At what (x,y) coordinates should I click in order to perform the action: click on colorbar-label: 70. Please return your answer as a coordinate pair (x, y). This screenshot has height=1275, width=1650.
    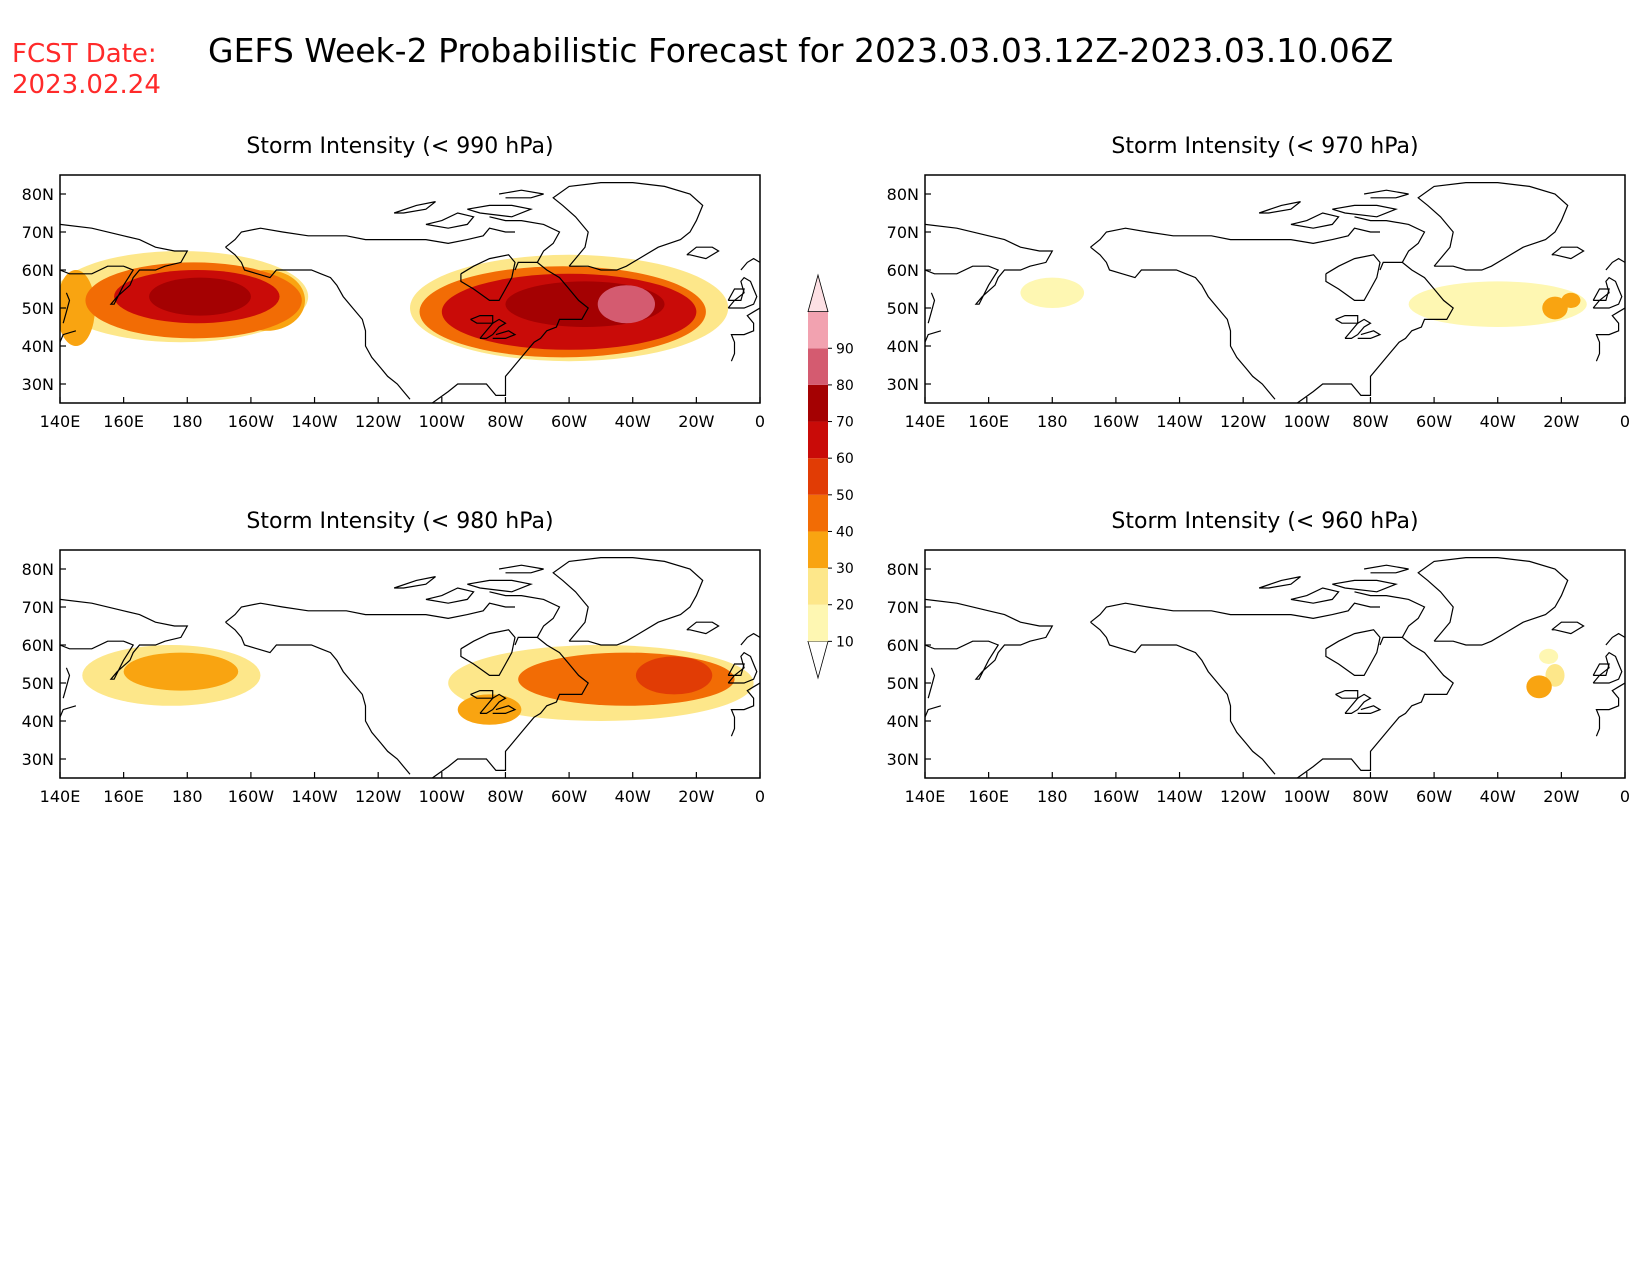
    Looking at the image, I should click on (845, 423).